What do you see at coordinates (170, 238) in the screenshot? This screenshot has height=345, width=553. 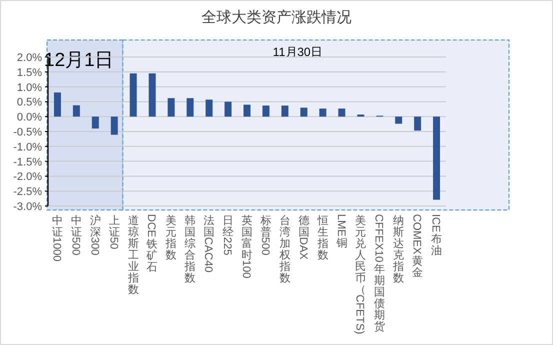 I see `x-tick-label: 美元指数` at bounding box center [170, 238].